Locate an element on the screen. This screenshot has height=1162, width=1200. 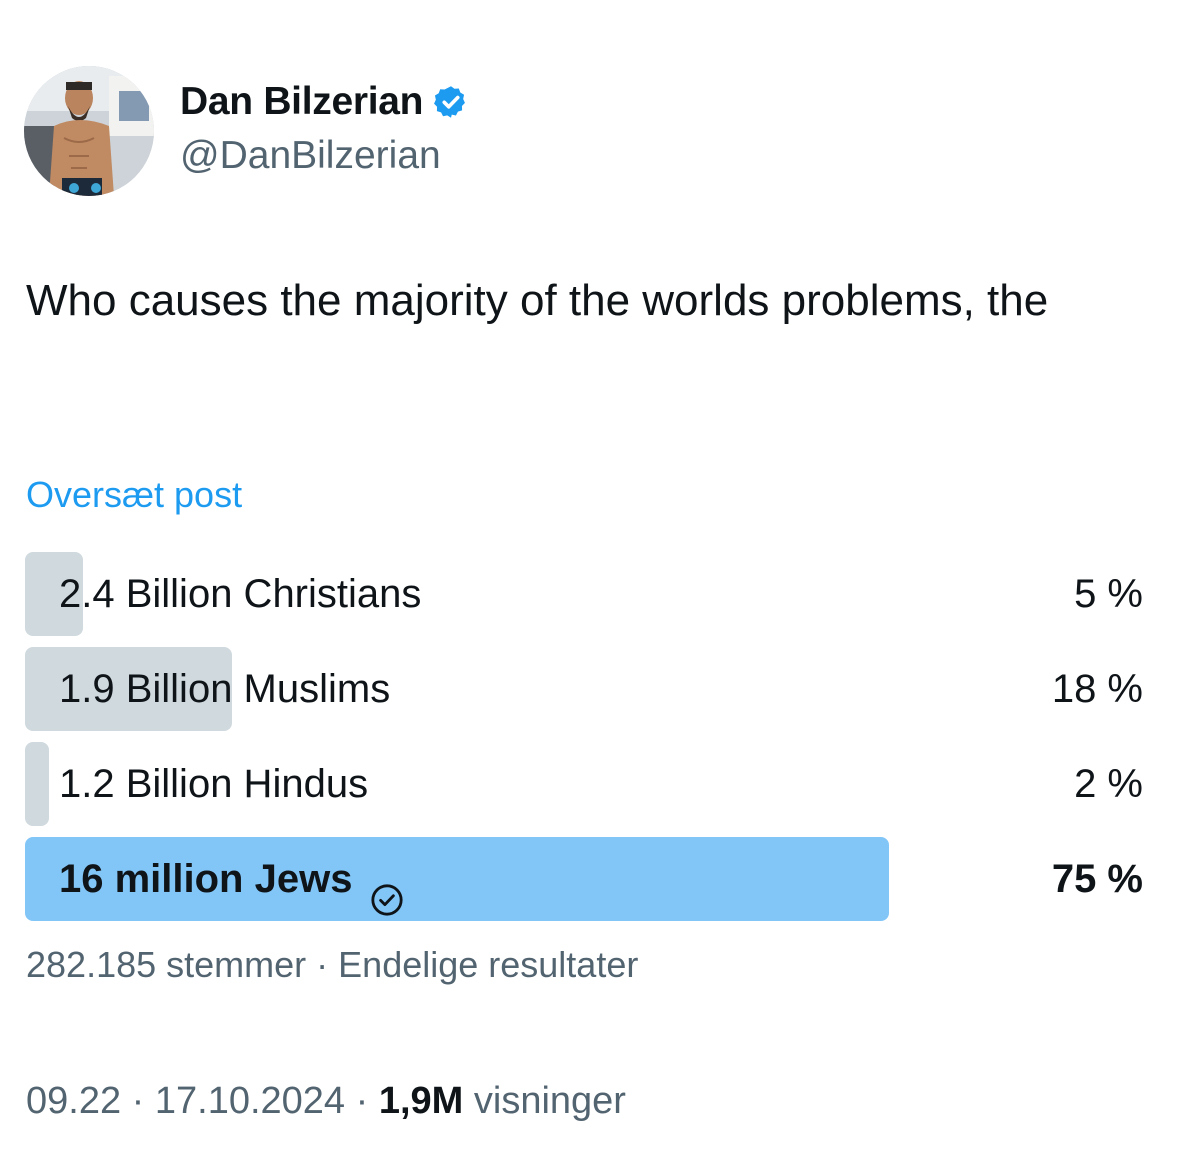
avatar-image is located at coordinates (89, 131).